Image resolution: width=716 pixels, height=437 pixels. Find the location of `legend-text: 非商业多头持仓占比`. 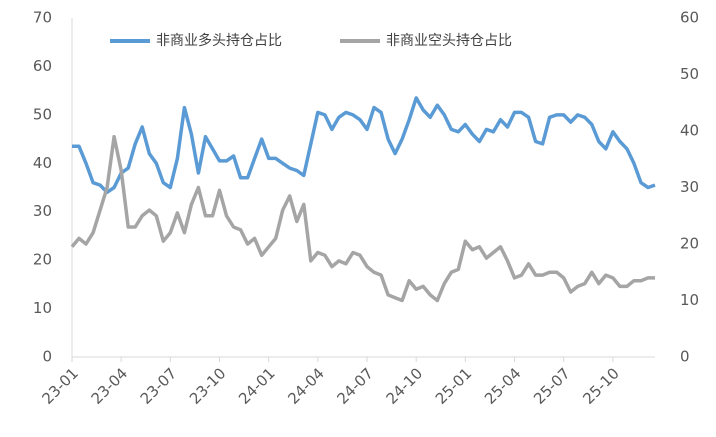

legend-text: 非商业多头持仓占比 is located at coordinates (219, 40).